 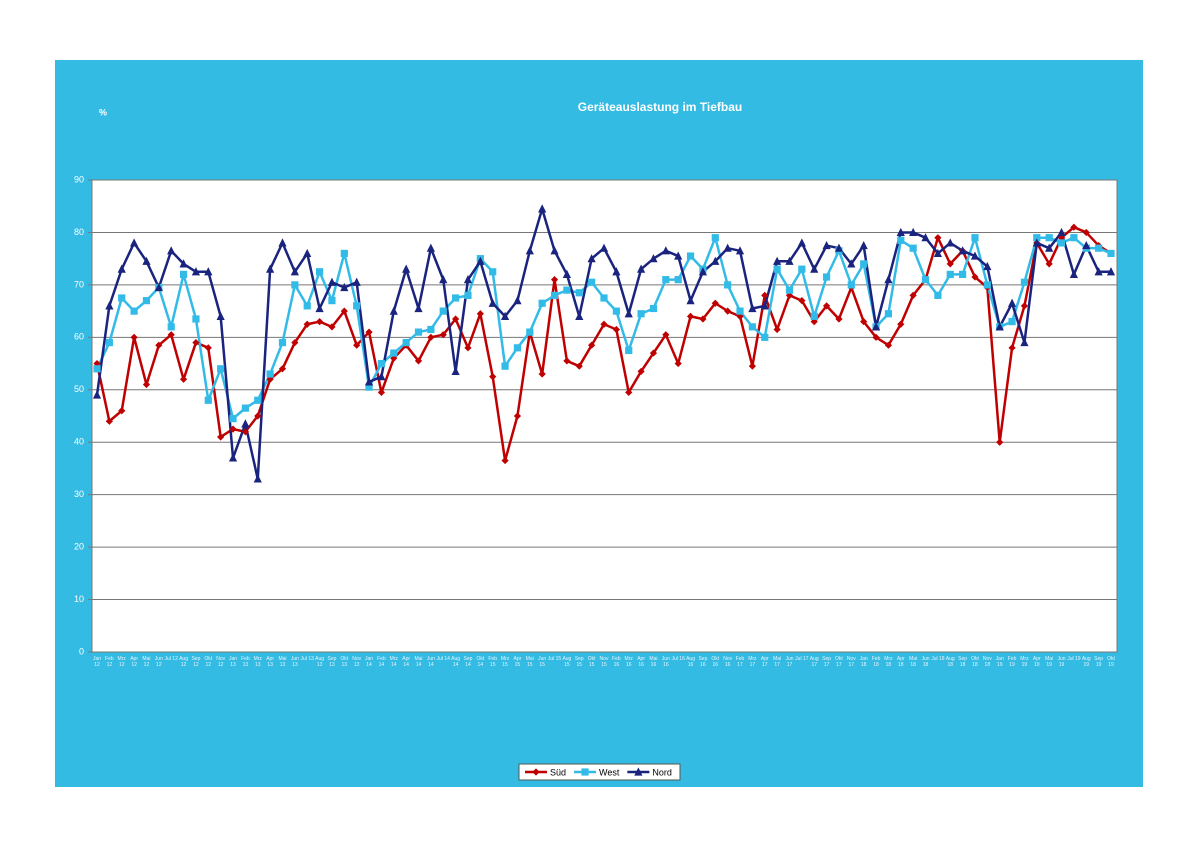 I want to click on x-tick-label: Nov 17, so click(x=851, y=662).